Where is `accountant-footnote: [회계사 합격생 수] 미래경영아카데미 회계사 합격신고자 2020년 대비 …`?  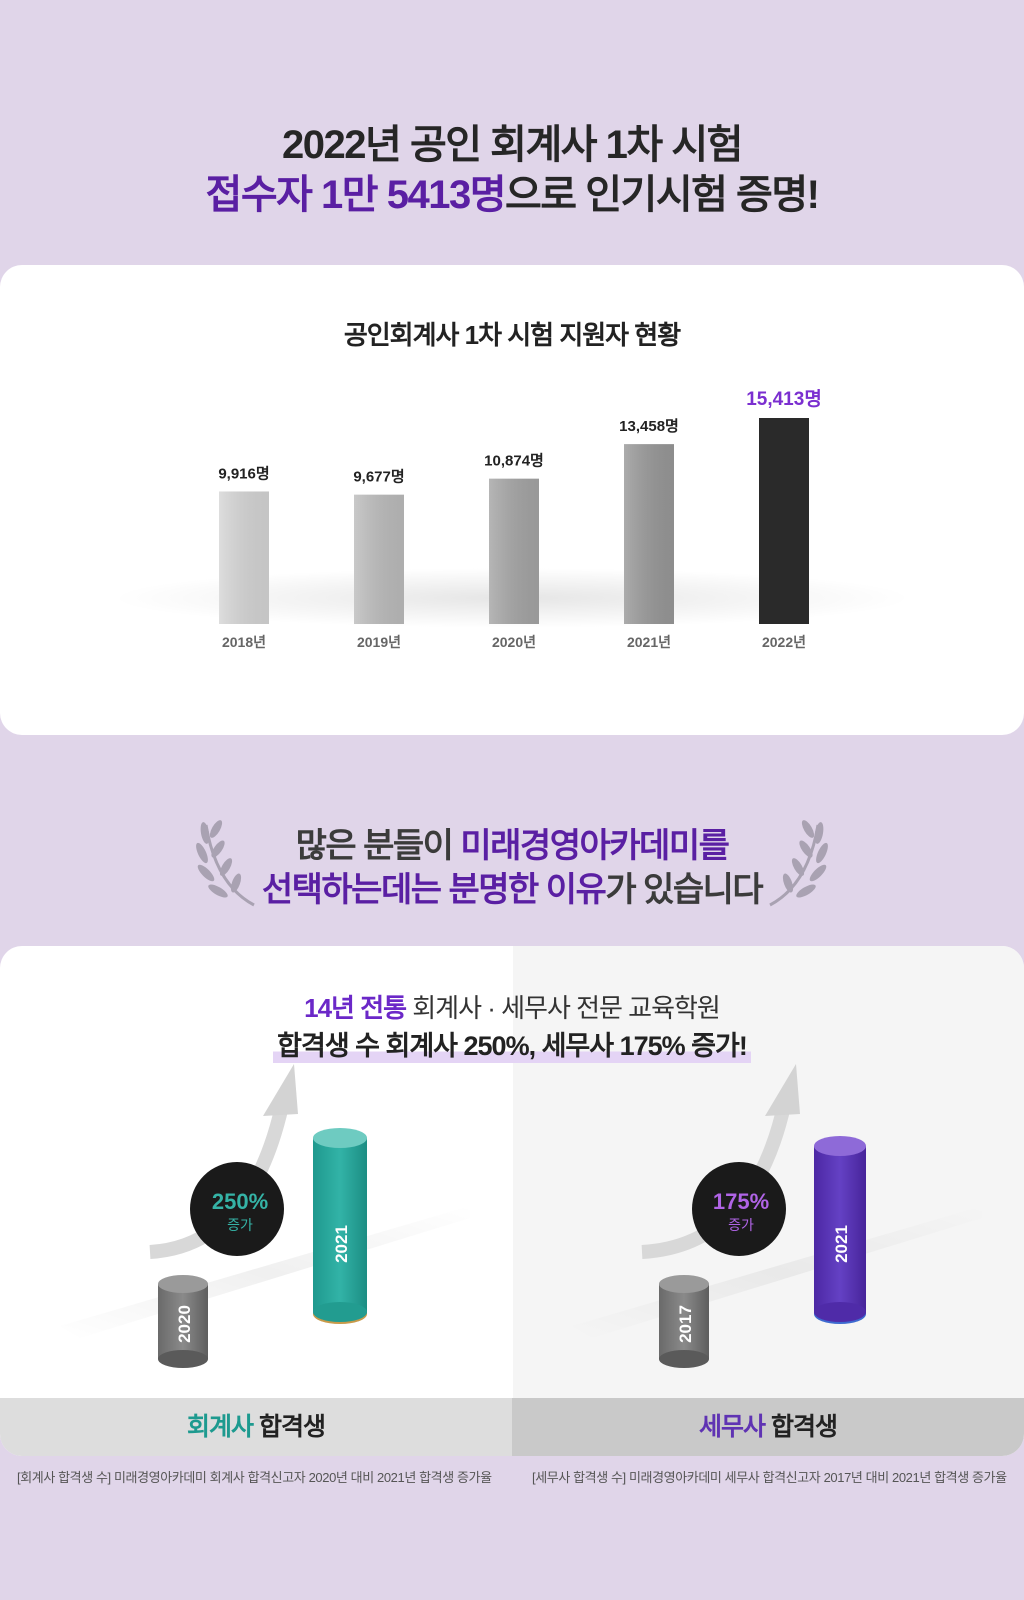
accountant-footnote: [회계사 합격생 수] 미래경영아카데미 회계사 합격신고자 2020년 대비 … is located at coordinates (254, 1477).